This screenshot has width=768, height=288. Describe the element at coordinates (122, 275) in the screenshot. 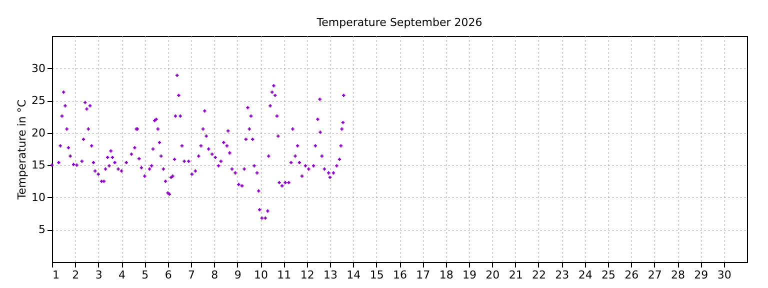

I see `x-tick-label: 4` at that location.